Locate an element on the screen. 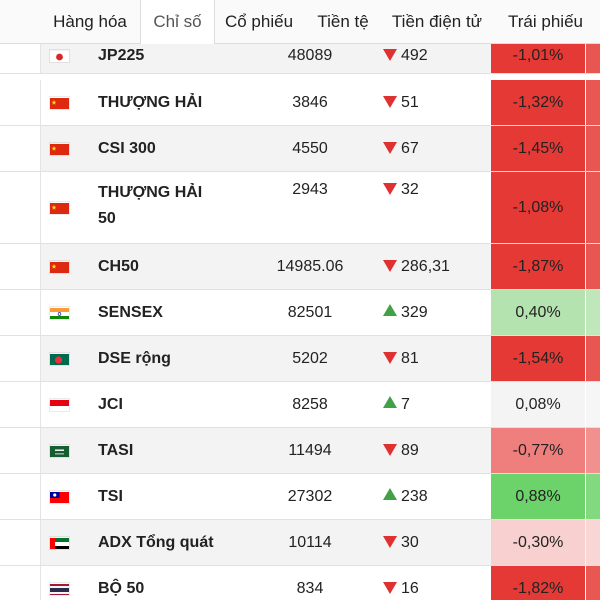  change-value: 81 is located at coordinates (410, 358).